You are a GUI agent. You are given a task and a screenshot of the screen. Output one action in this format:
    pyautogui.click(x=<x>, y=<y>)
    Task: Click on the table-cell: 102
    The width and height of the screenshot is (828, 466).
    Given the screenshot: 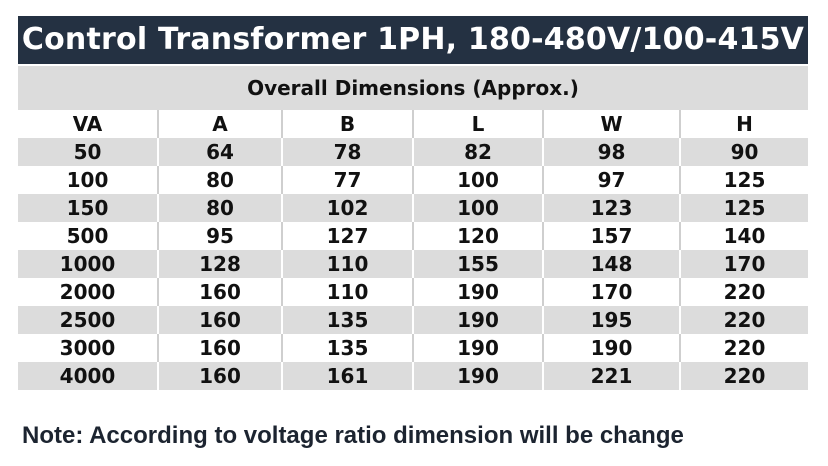 What is the action you would take?
    pyautogui.click(x=347, y=208)
    